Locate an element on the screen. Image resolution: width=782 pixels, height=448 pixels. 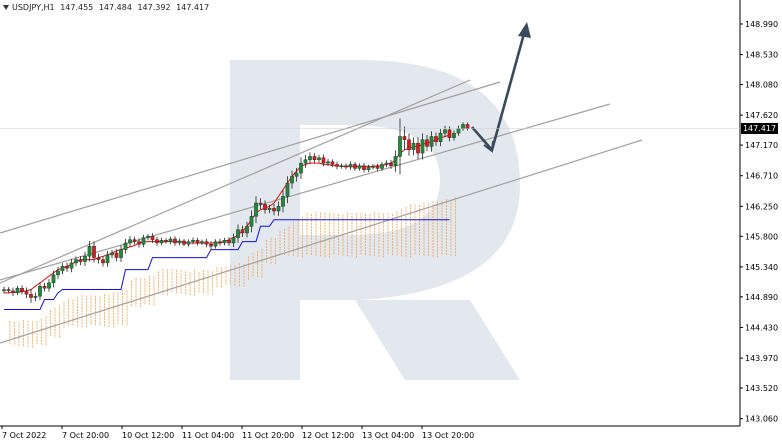
low-price: 147.392 is located at coordinates (154, 7).